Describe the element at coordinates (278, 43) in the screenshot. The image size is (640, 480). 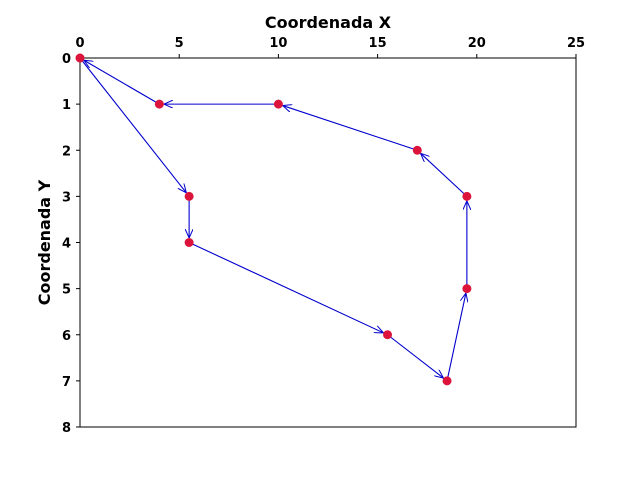
I see `x-tick-label: 10` at that location.